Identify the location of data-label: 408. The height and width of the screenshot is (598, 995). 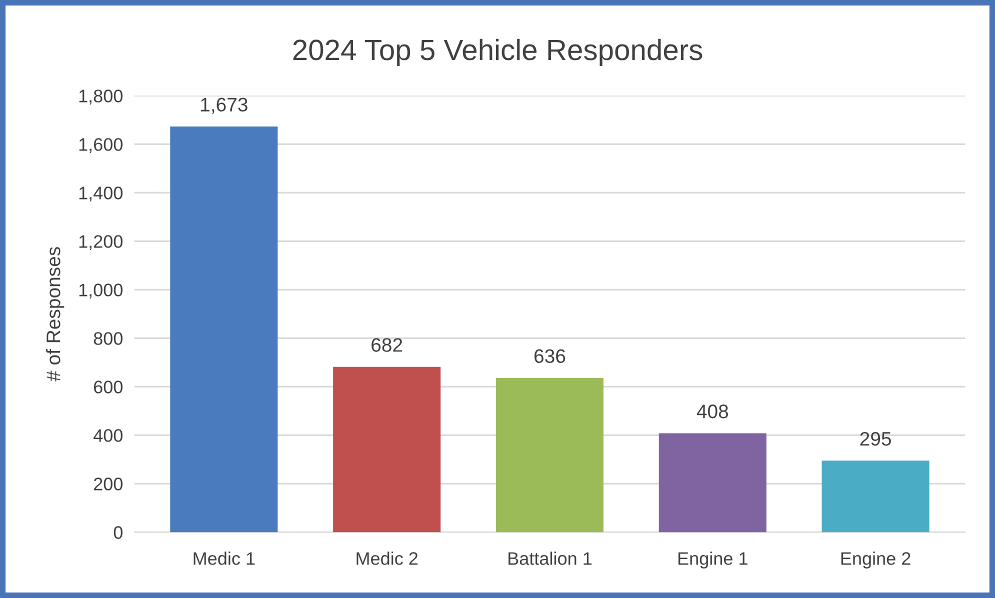
(712, 411).